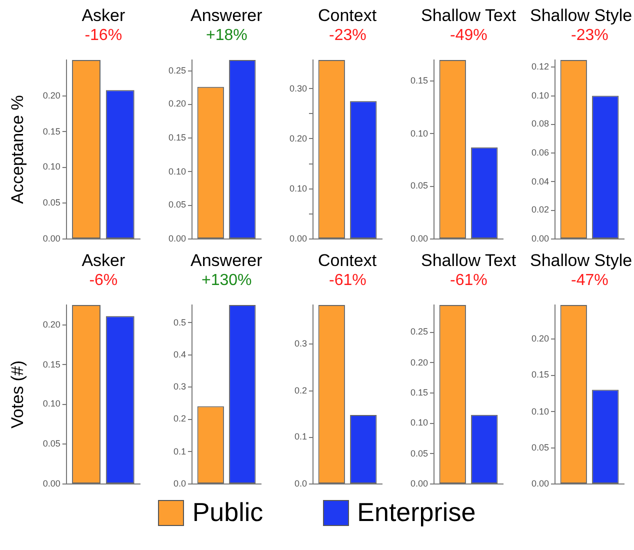  Describe the element at coordinates (540, 67) in the screenshot. I see `y-tick-label: 0.12` at that location.